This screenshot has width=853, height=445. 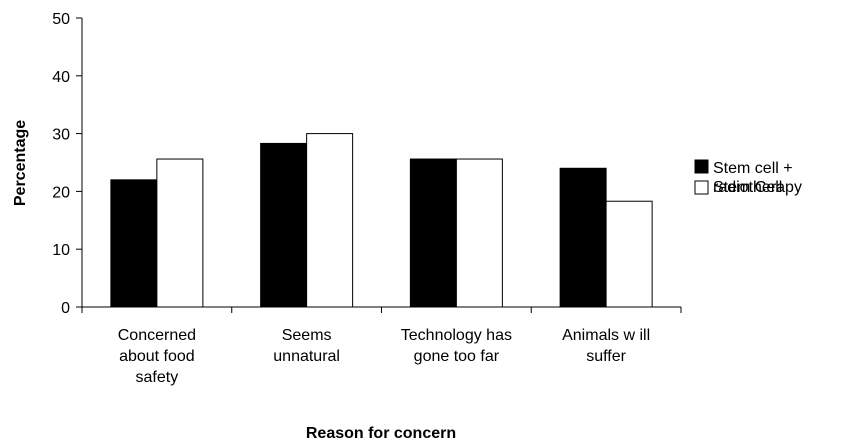 What do you see at coordinates (747, 187) in the screenshot?
I see `legend-label: Stem Cell` at bounding box center [747, 187].